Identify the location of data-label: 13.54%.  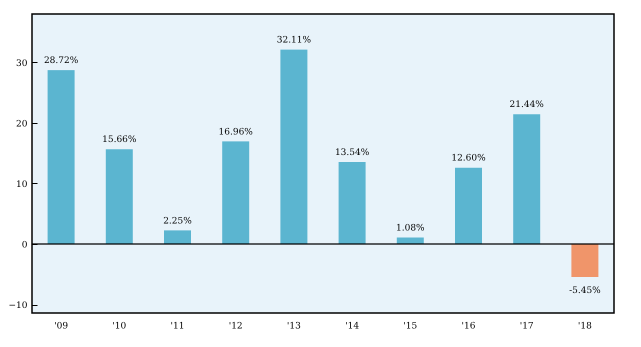
(352, 153).